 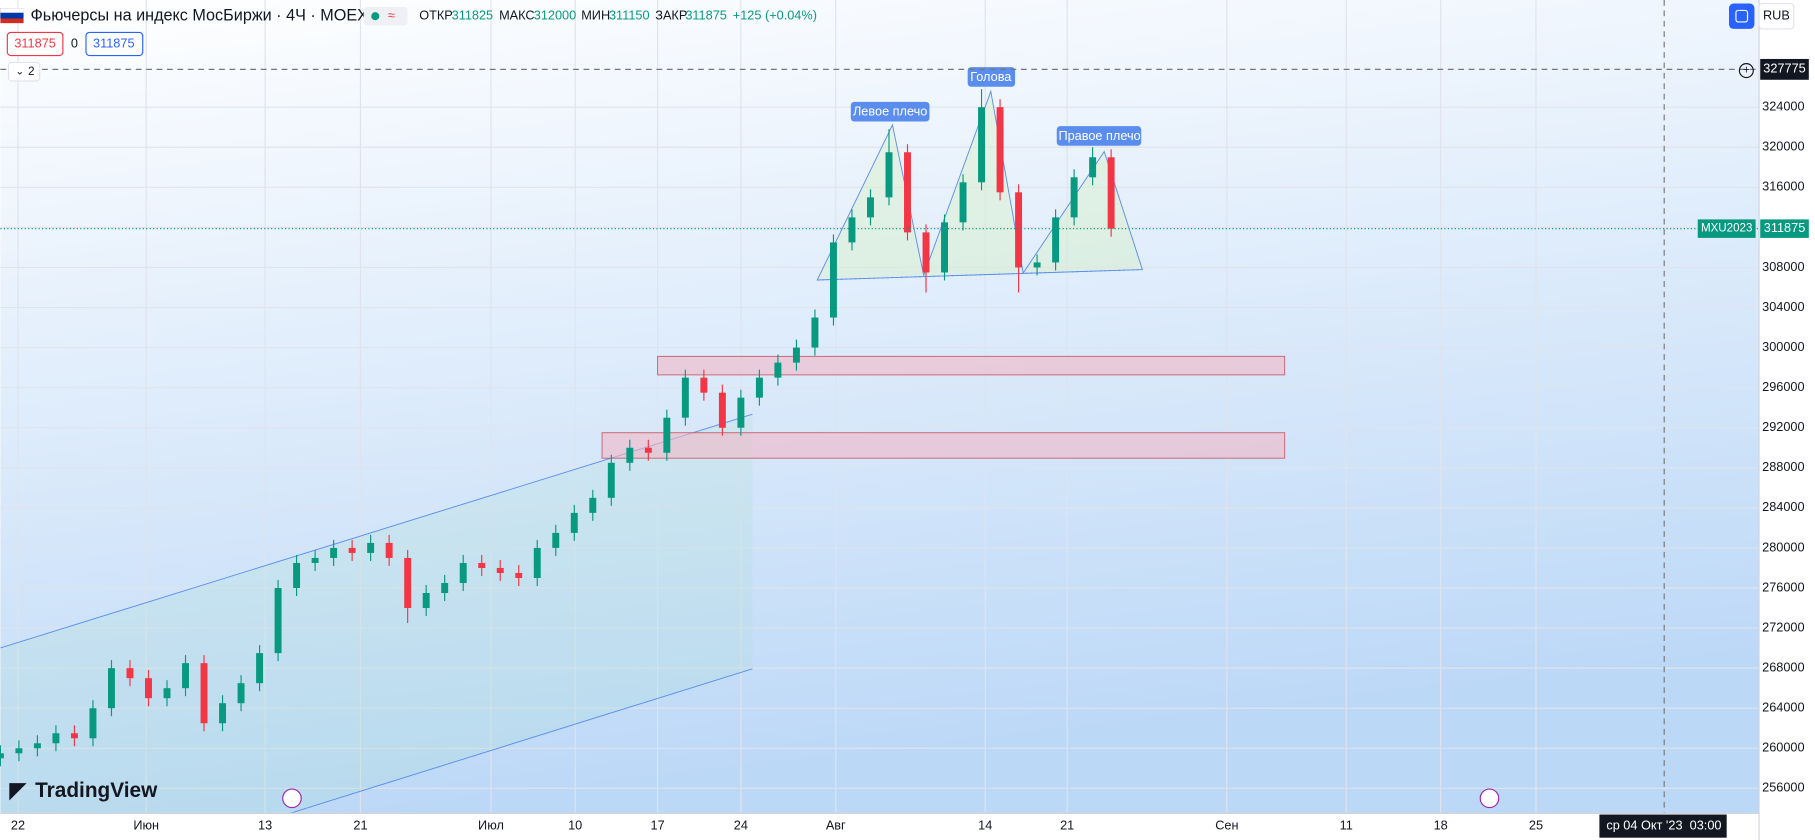 What do you see at coordinates (1783, 666) in the screenshot?
I see `y-tick-label: 268000` at bounding box center [1783, 666].